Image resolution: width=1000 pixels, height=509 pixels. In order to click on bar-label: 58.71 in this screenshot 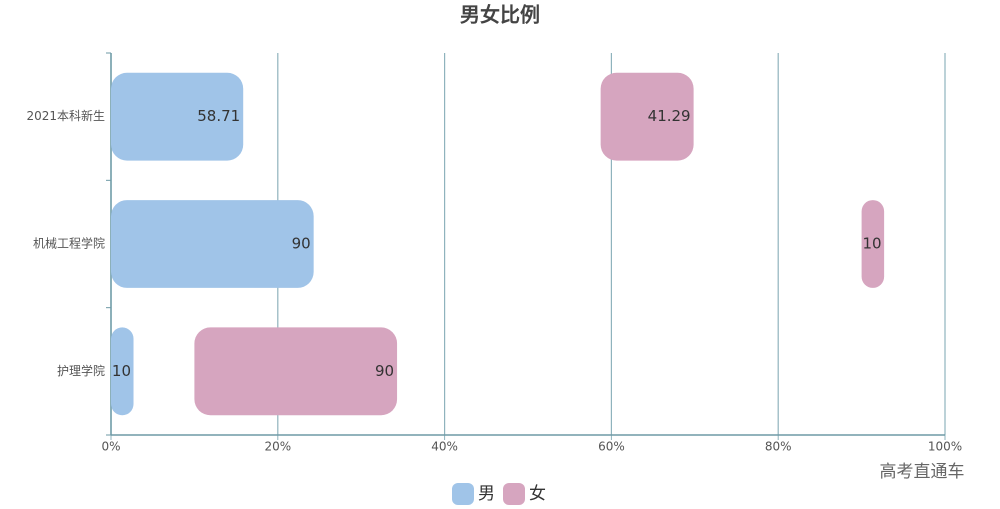, I will do `click(218, 116)`.